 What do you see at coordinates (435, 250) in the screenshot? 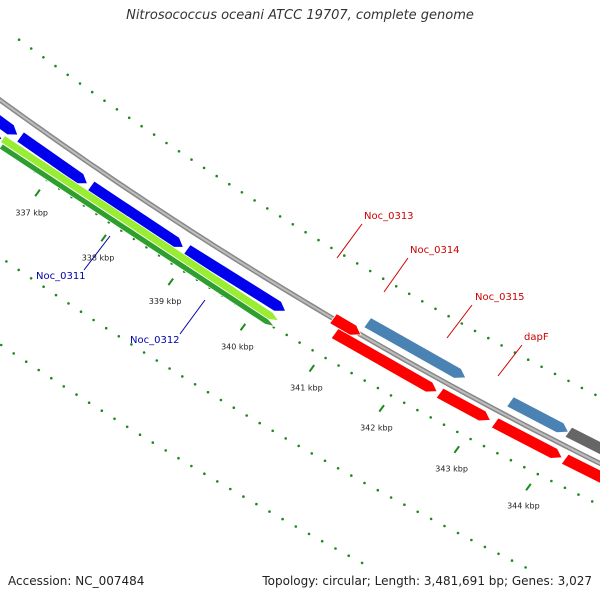
I see `gene-label: Noc_0314` at bounding box center [435, 250].